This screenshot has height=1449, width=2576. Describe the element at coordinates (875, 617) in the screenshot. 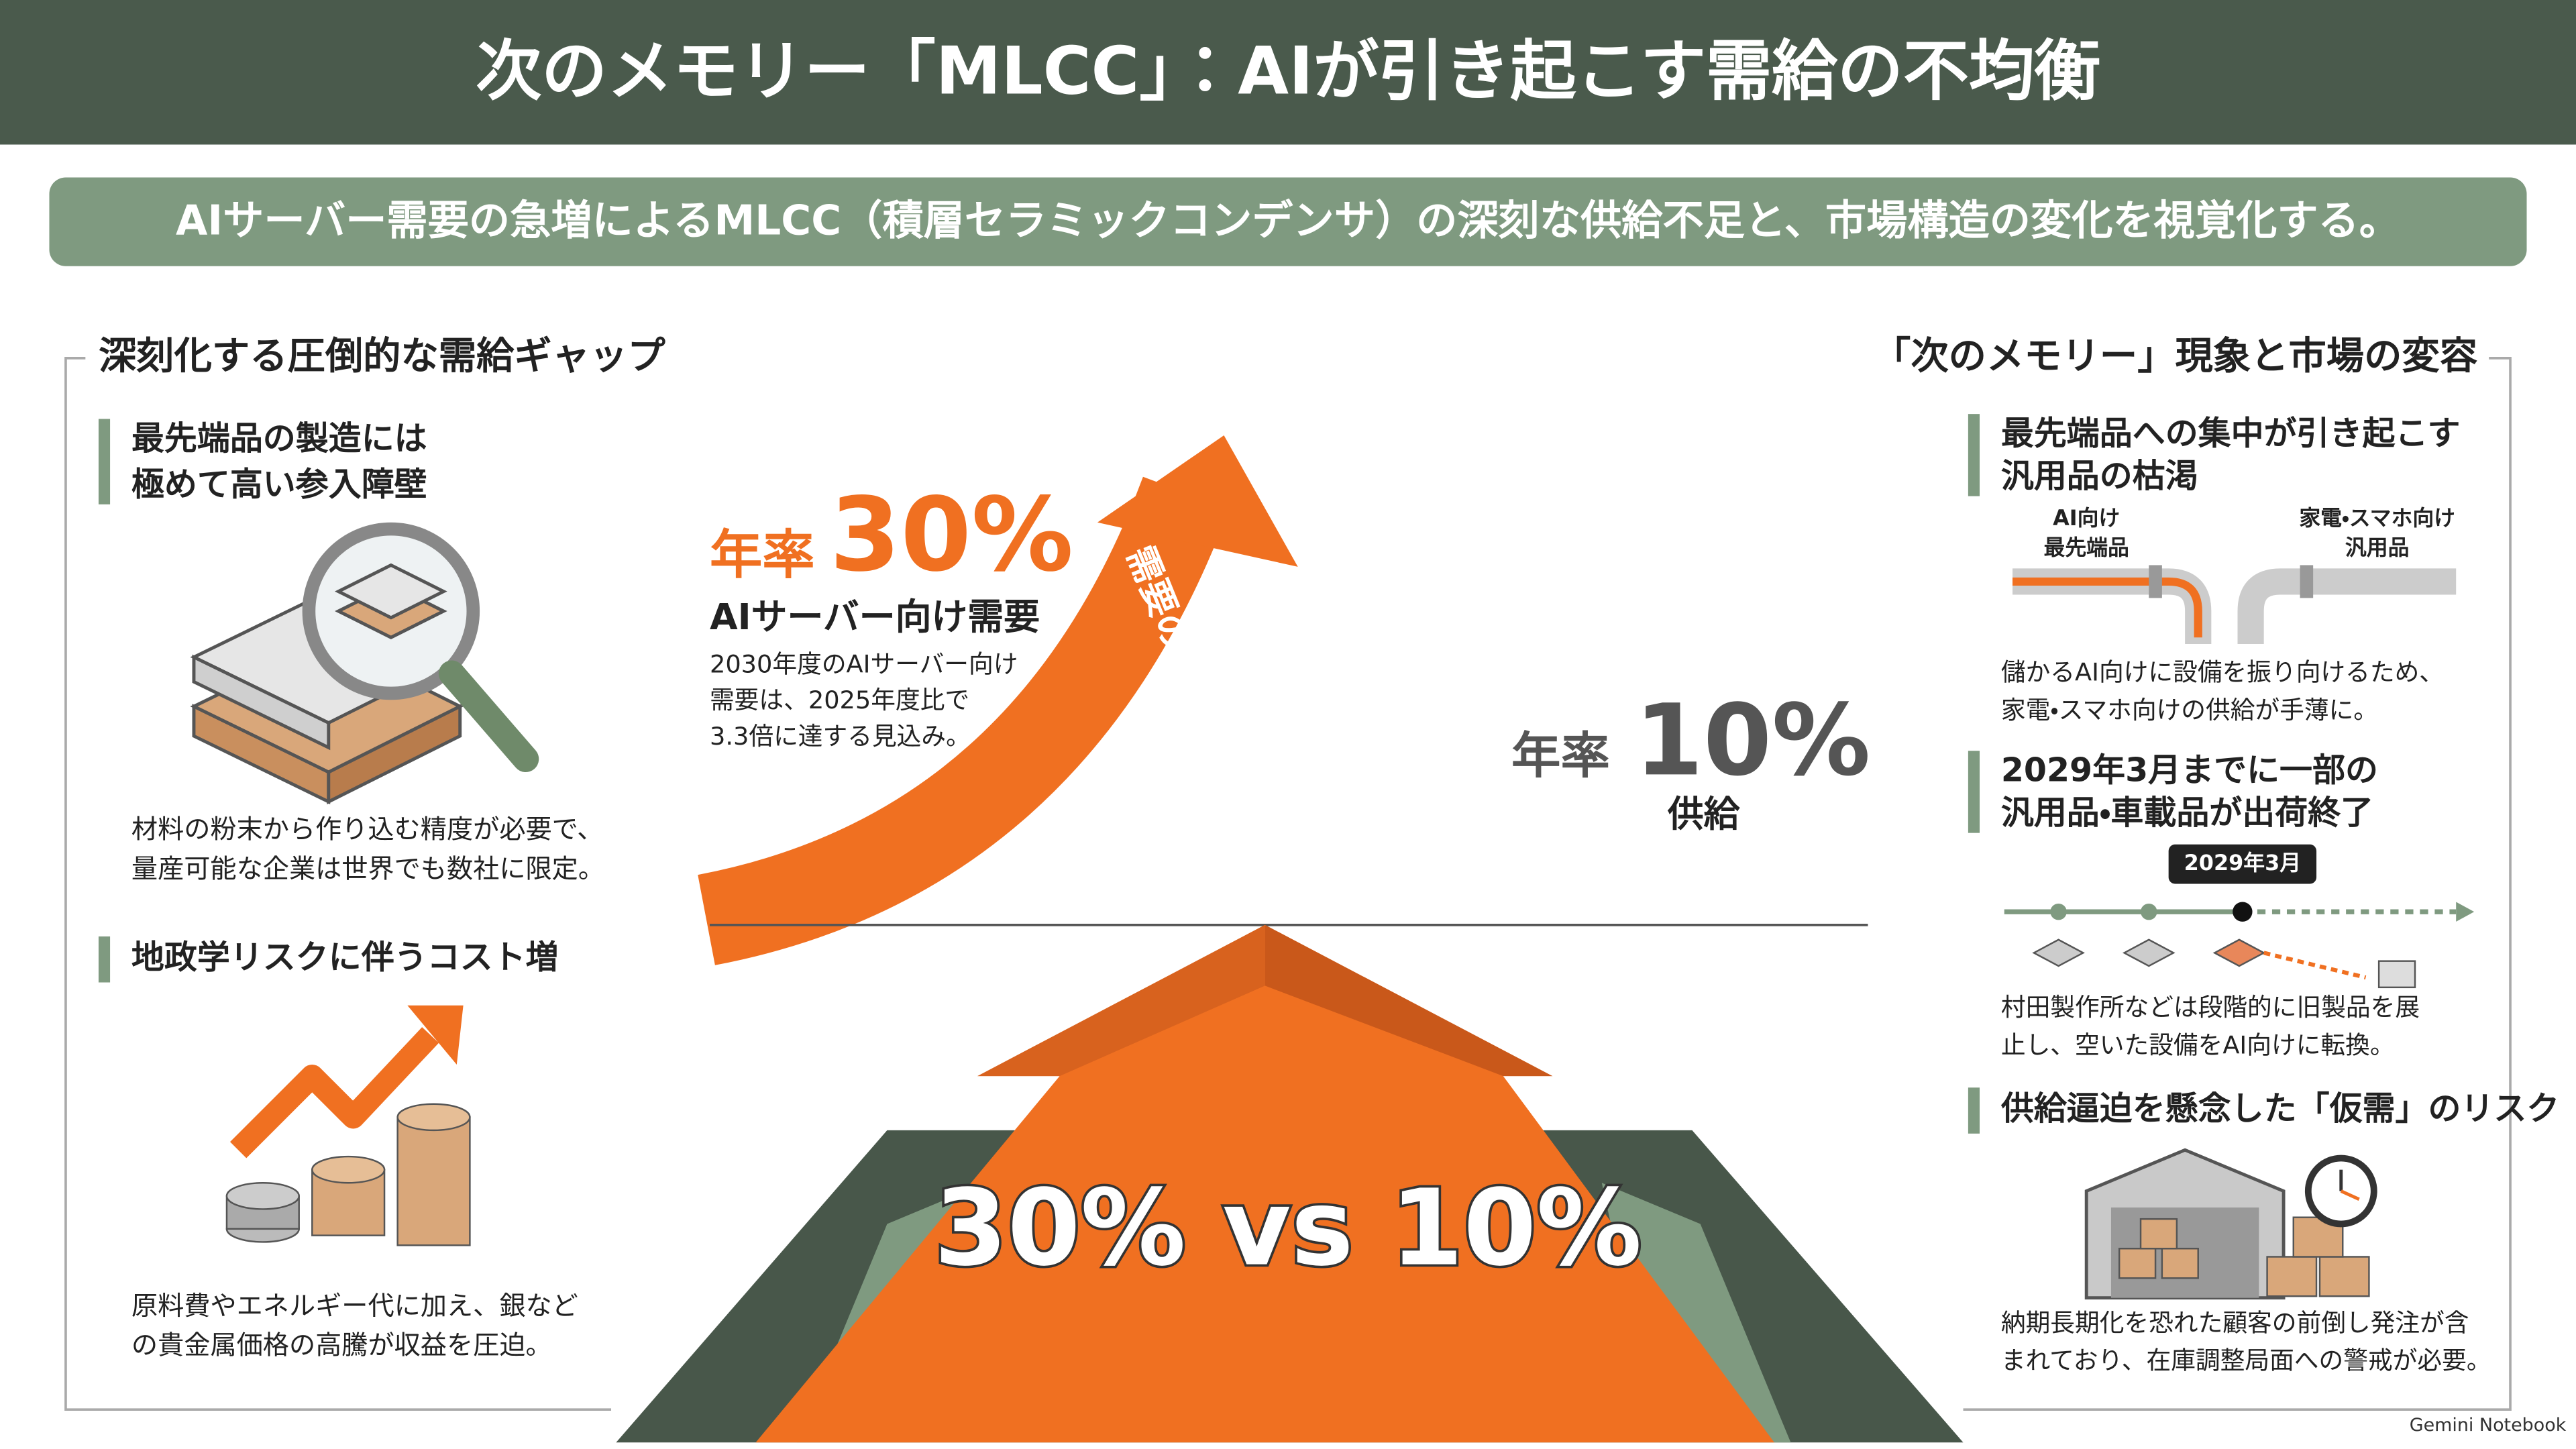

I see `demand-label: AIサーバー向け需要` at that location.